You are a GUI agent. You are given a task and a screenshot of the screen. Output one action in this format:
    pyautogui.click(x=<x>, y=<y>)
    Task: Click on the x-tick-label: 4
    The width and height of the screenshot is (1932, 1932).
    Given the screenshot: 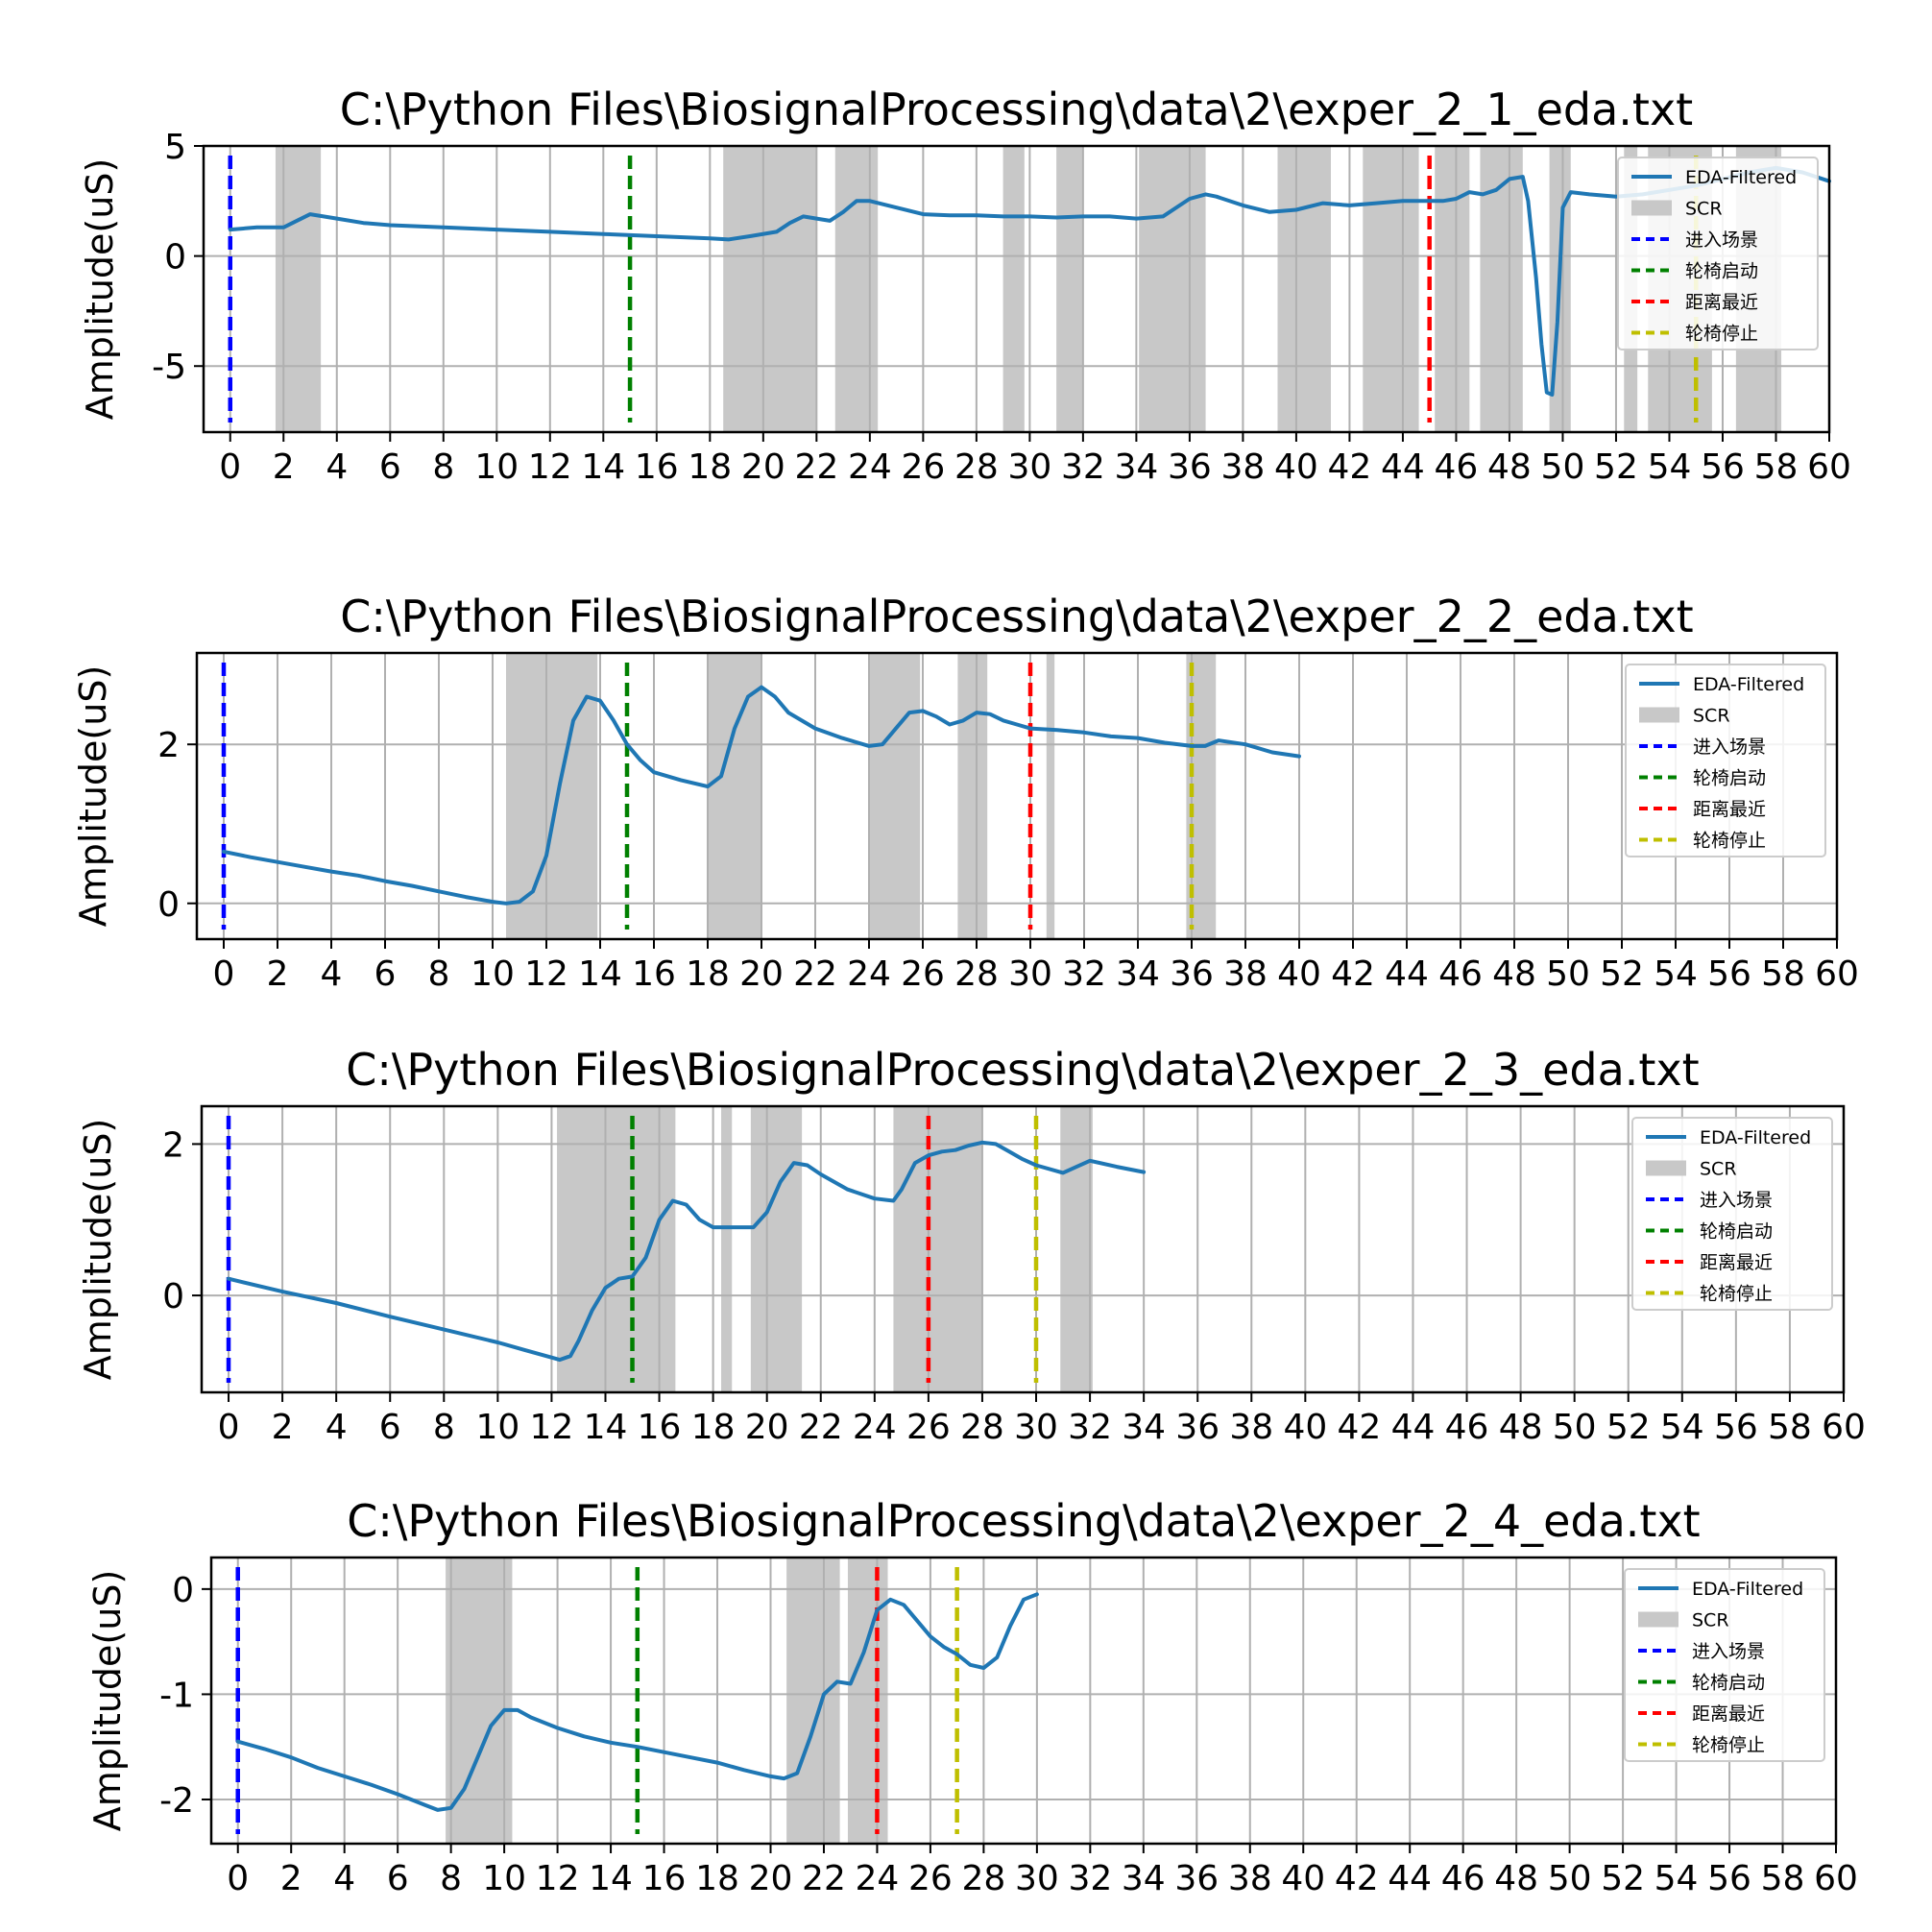 What is the action you would take?
    pyautogui.click(x=332, y=974)
    